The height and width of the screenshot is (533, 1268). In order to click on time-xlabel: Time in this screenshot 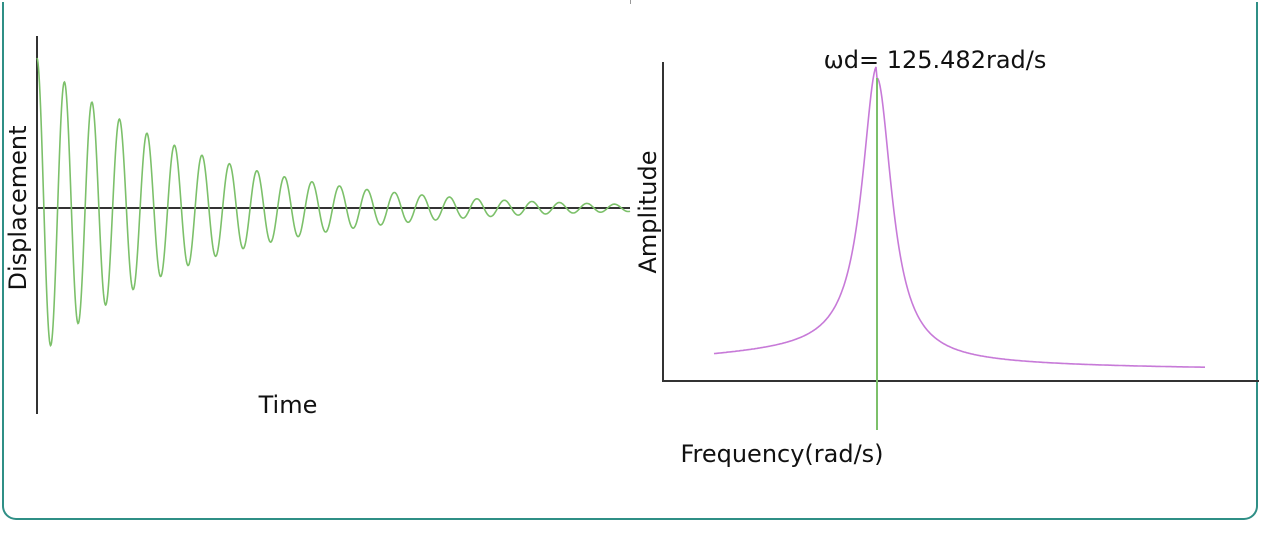, I will do `click(288, 405)`.